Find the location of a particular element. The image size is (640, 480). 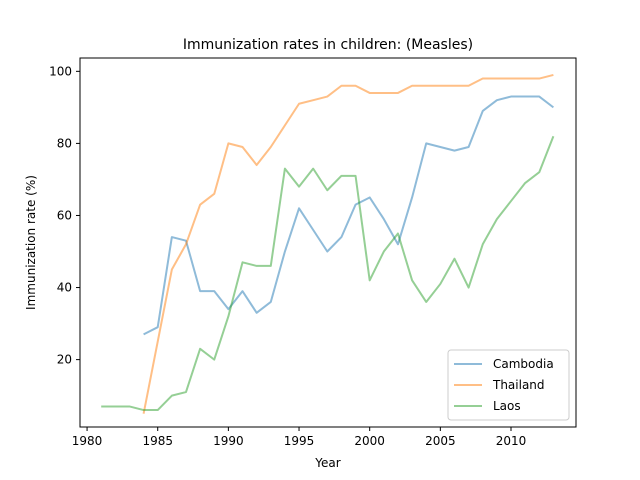

legend-label-laos: Laos is located at coordinates (507, 406).